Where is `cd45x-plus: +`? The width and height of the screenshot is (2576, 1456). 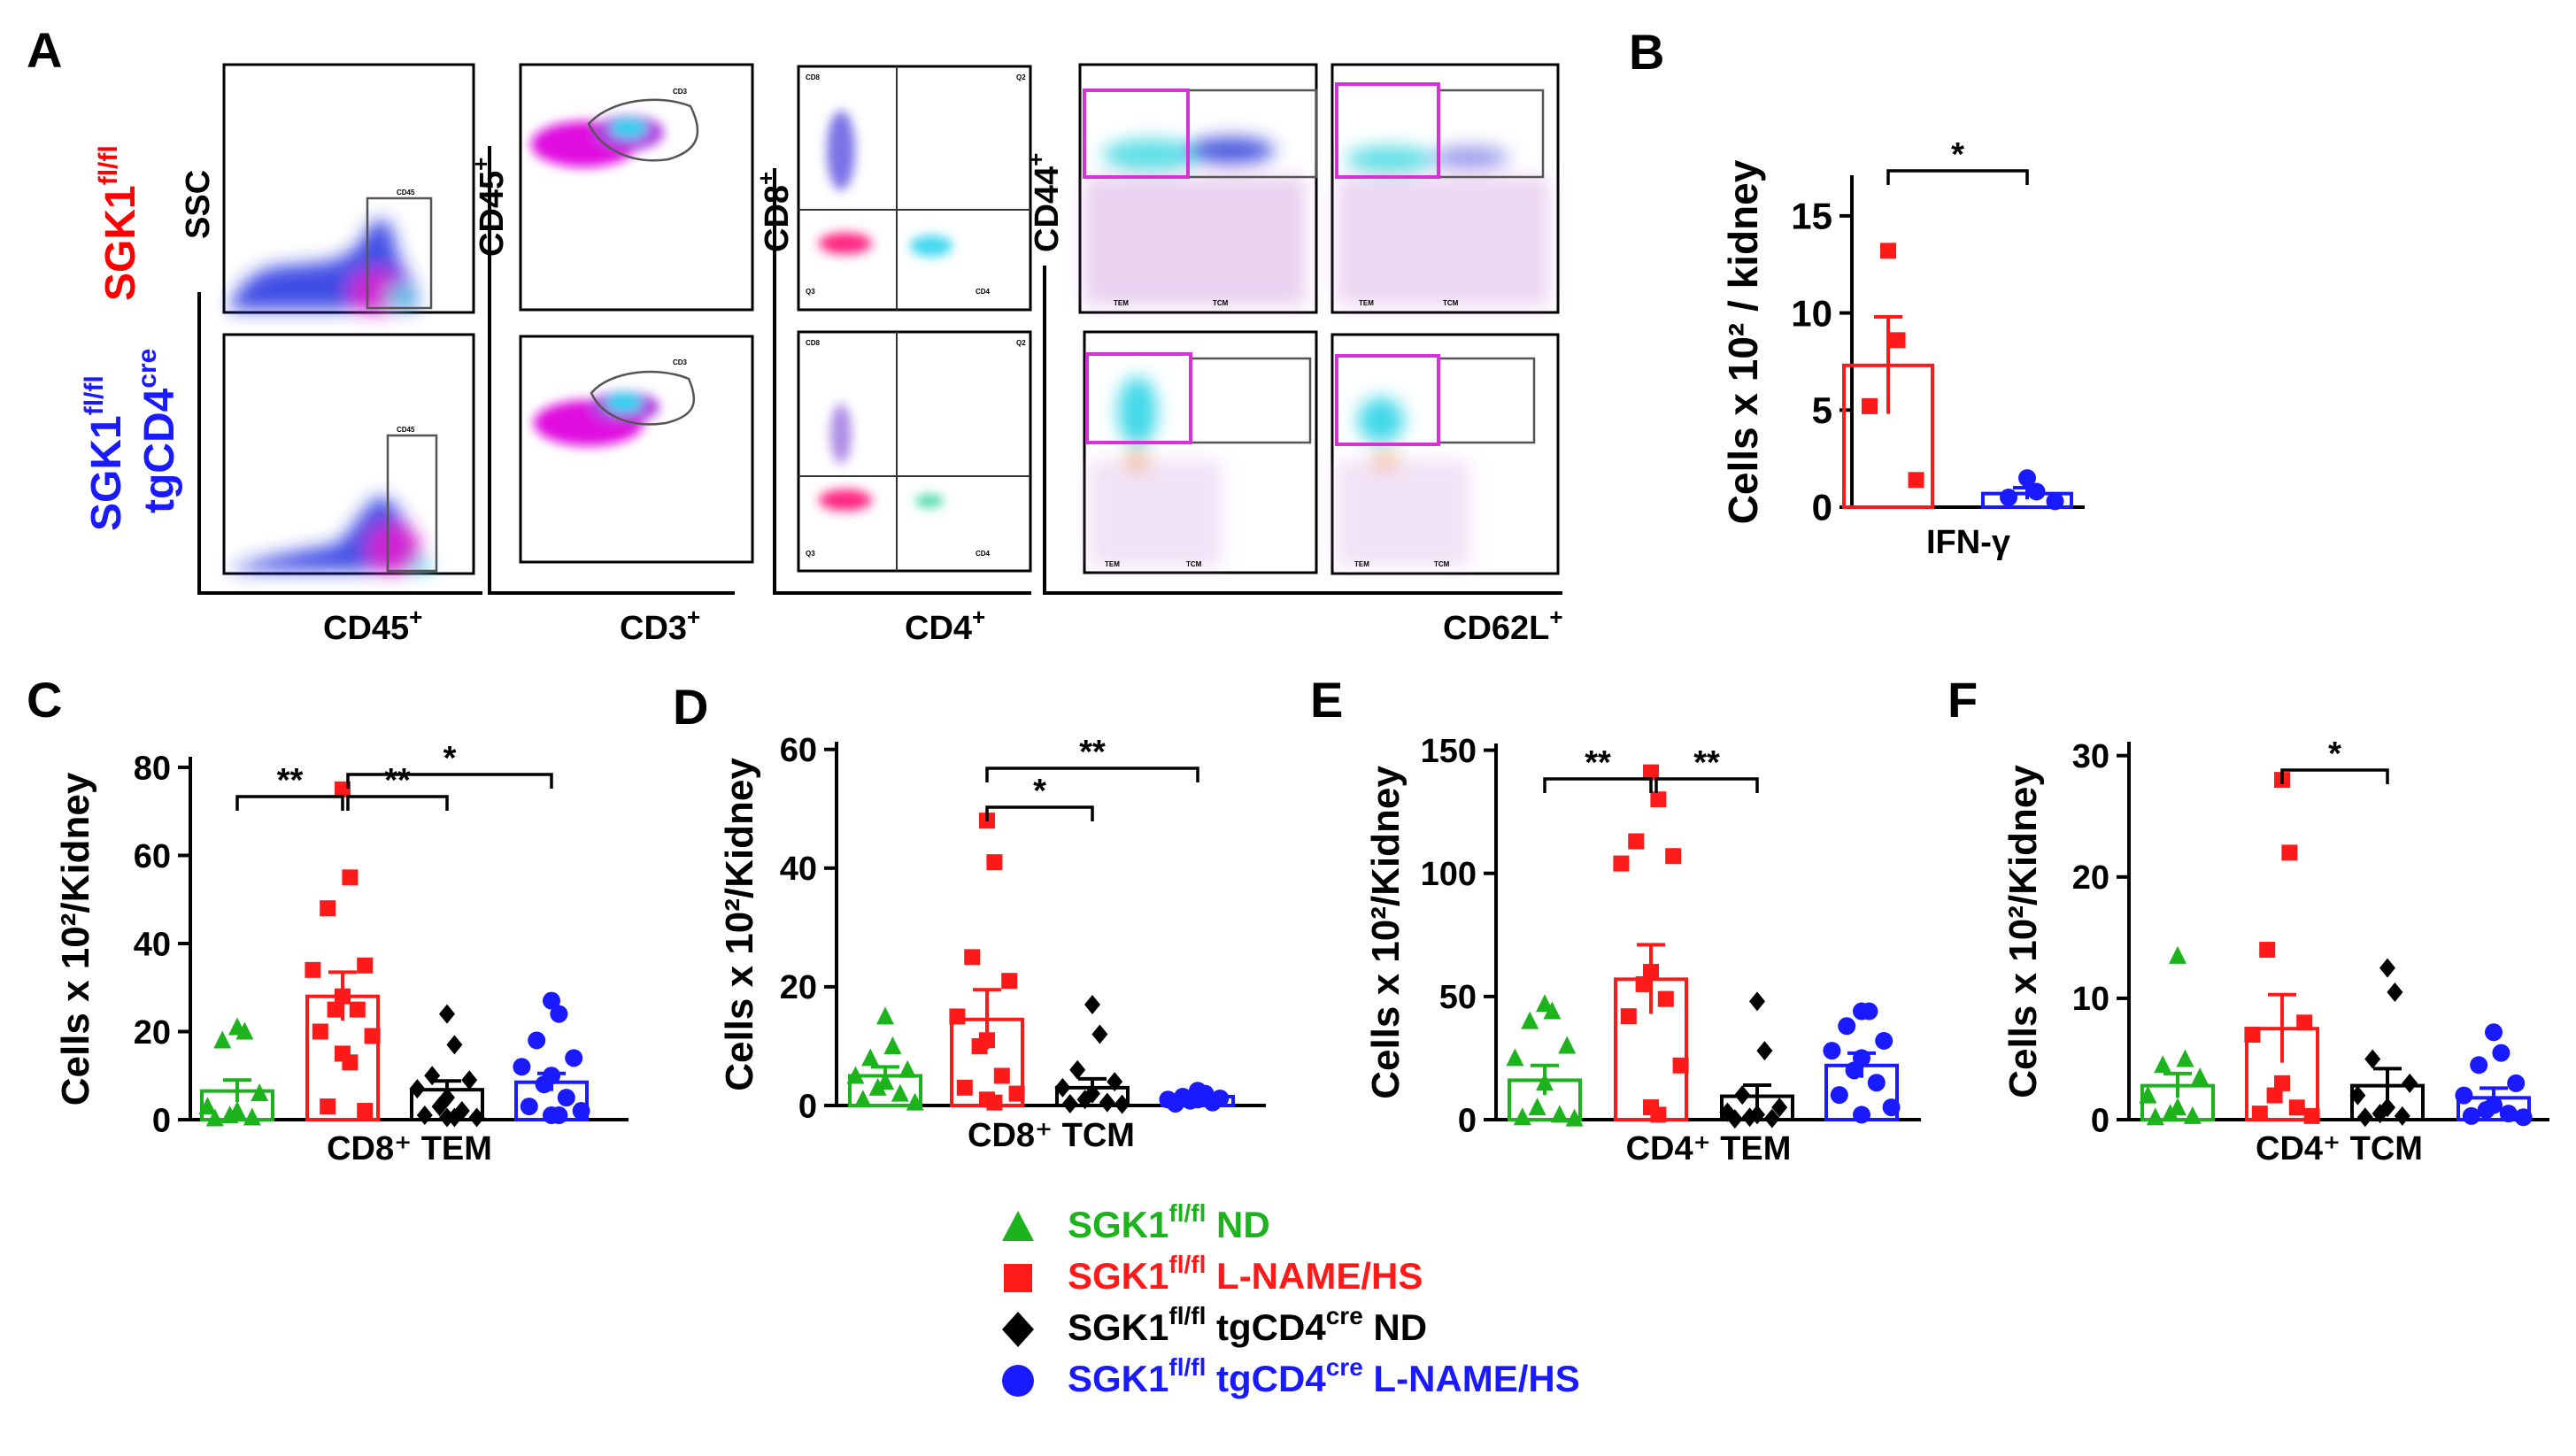 cd45x-plus: + is located at coordinates (415, 617).